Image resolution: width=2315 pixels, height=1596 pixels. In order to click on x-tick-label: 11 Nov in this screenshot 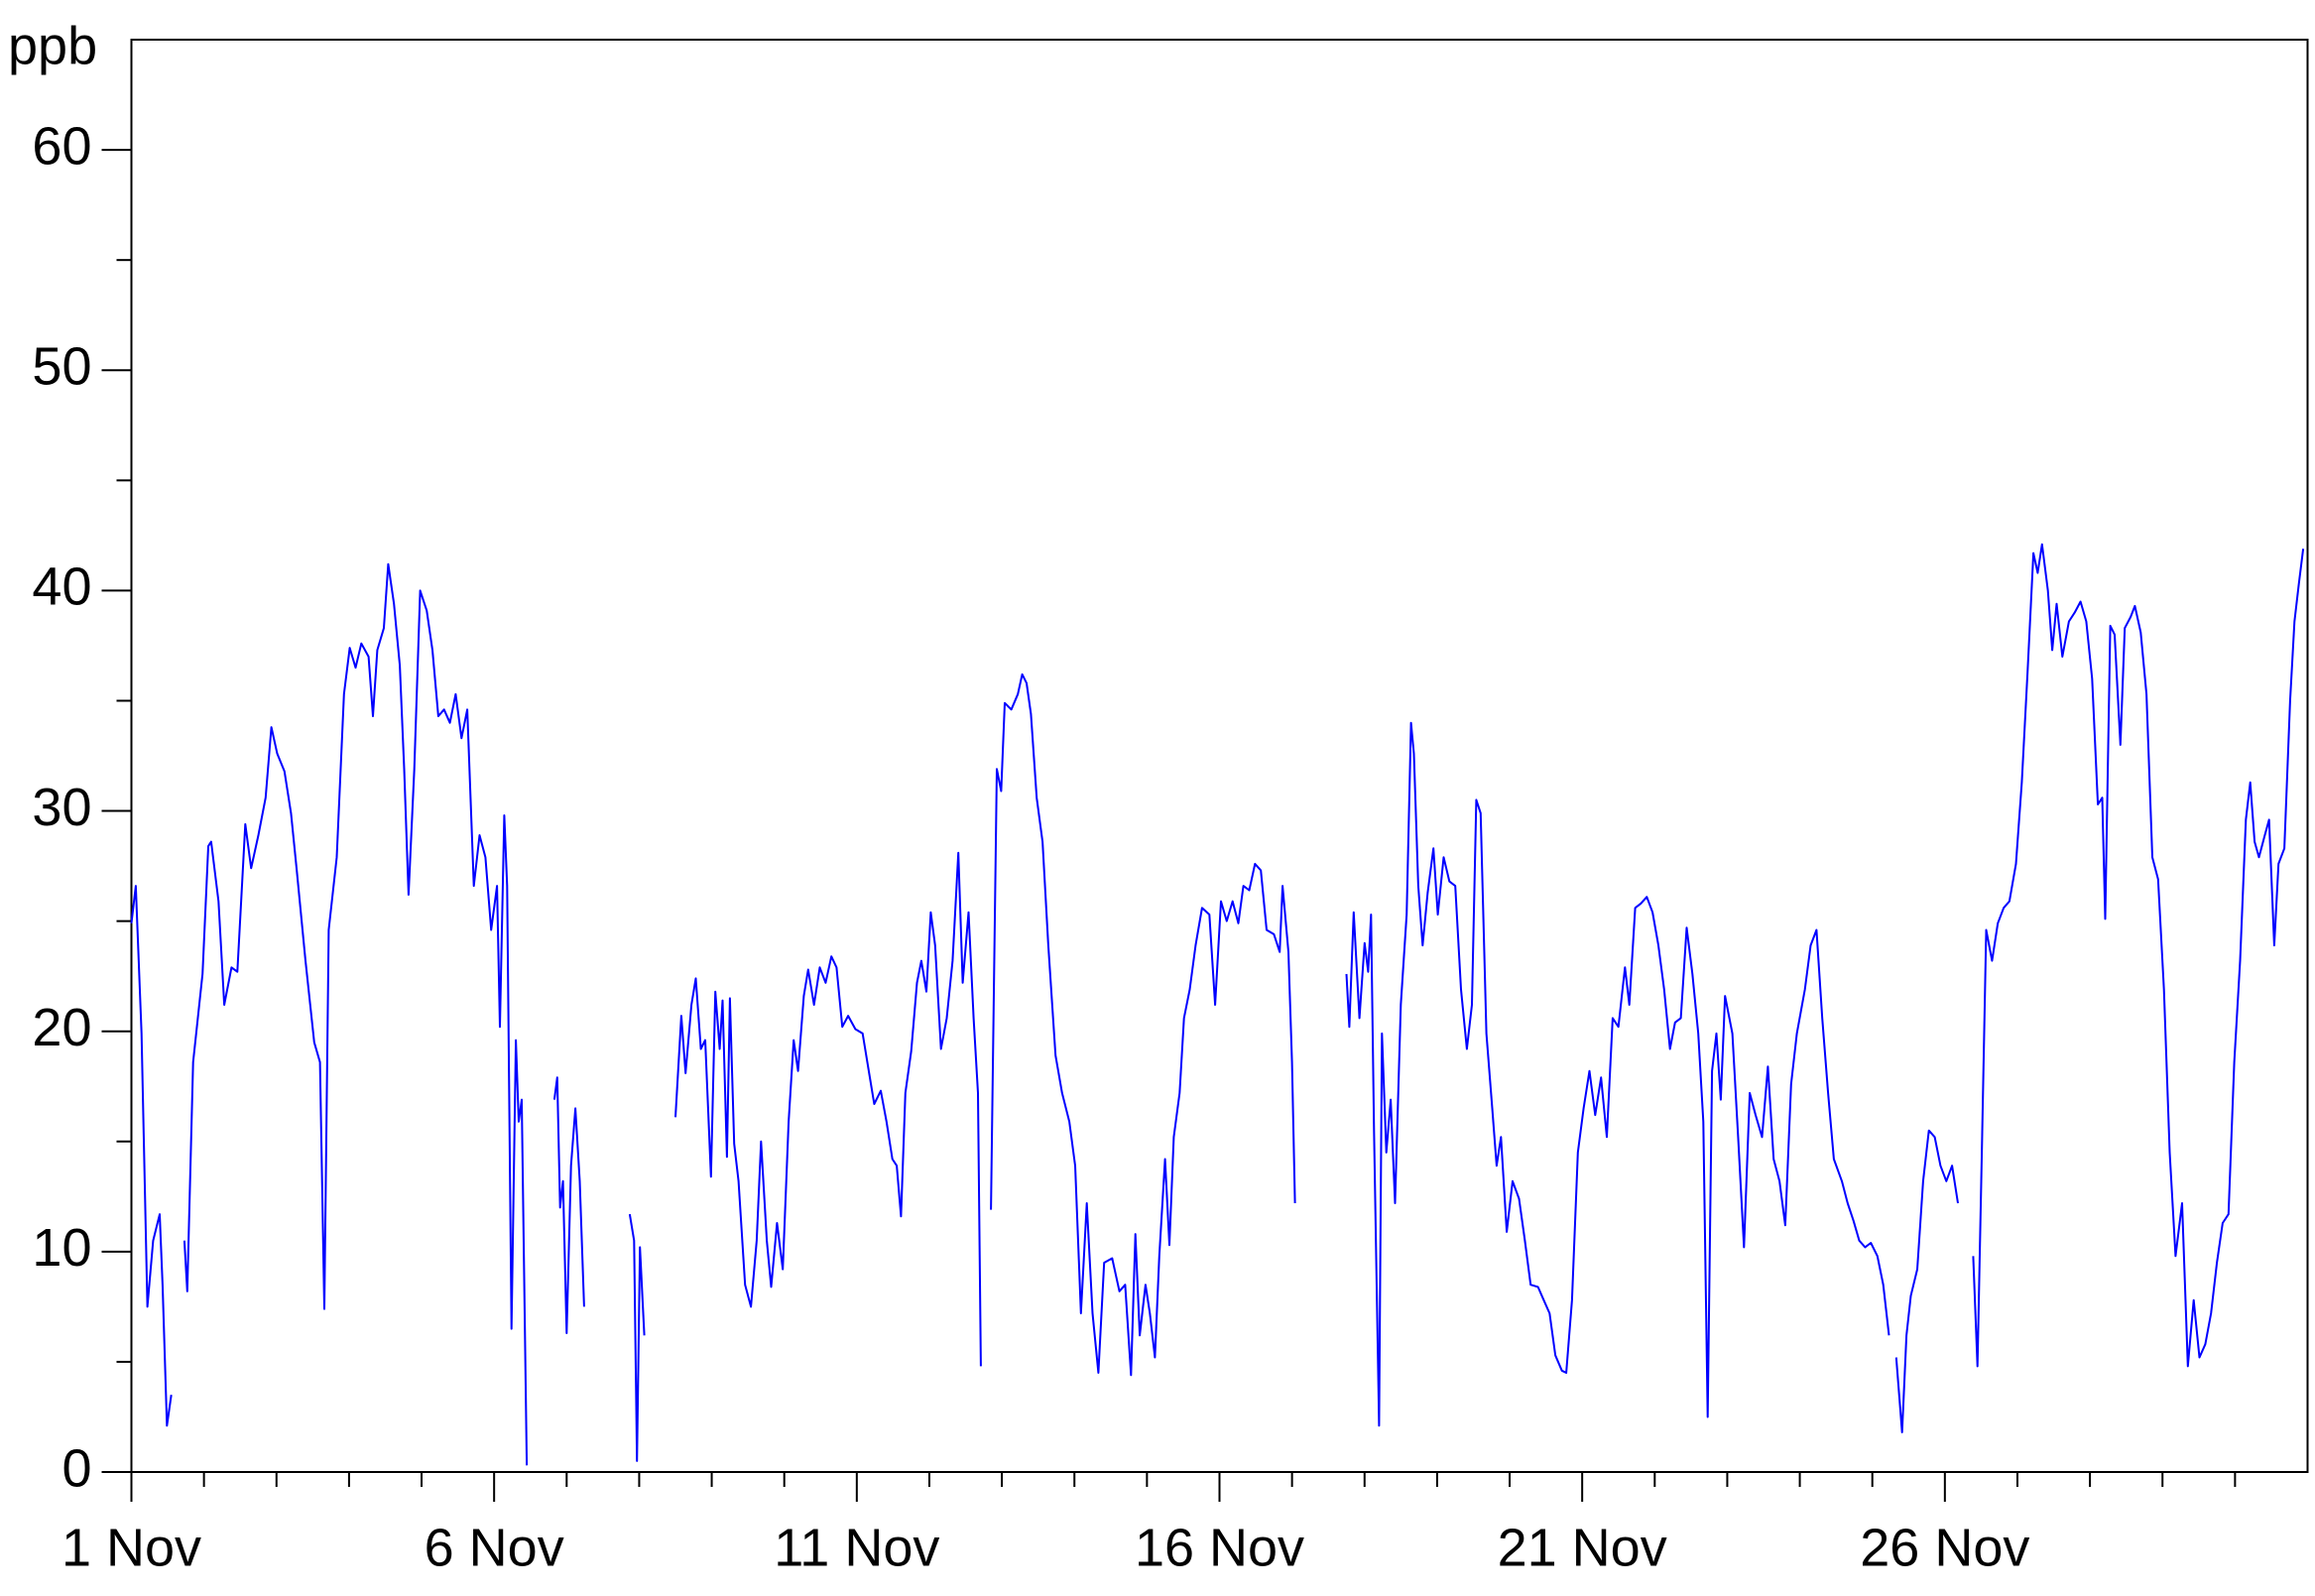, I will do `click(856, 1547)`.